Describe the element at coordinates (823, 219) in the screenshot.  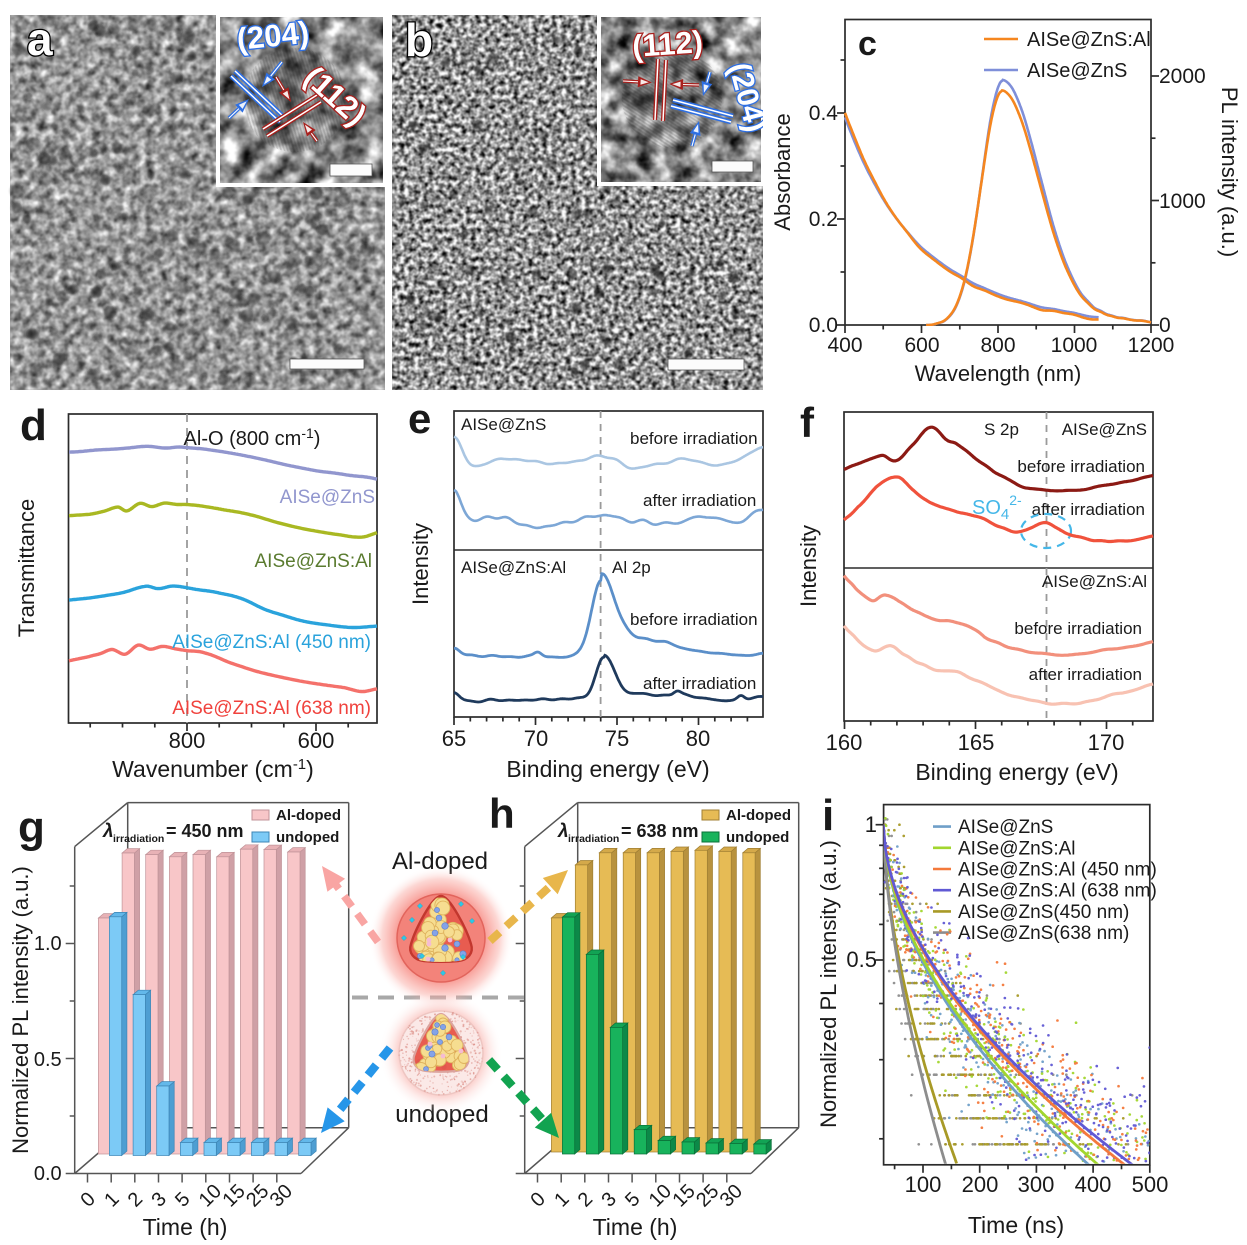
I see `svg-text: 0.2` at that location.